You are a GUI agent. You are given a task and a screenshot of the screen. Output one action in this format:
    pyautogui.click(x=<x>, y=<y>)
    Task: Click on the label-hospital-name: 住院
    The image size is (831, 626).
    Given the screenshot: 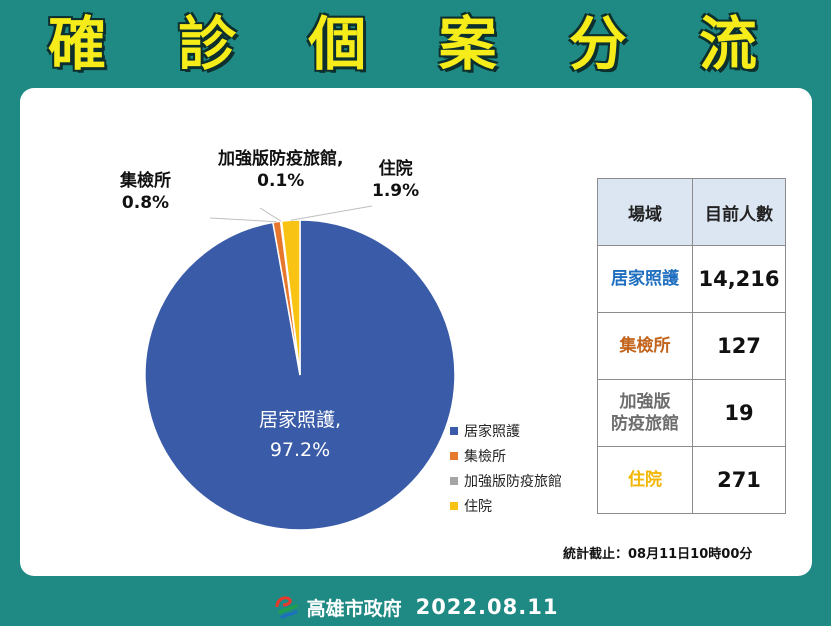 What is the action you would take?
    pyautogui.click(x=395, y=169)
    